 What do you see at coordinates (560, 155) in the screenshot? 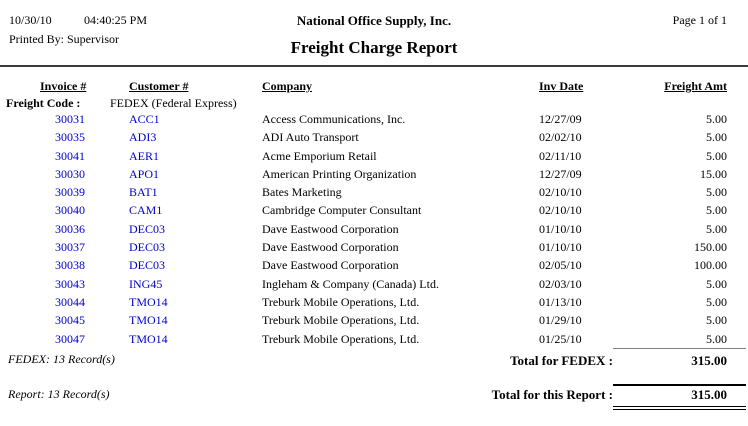
I see `inv-date-cell: 02/11/10` at bounding box center [560, 155].